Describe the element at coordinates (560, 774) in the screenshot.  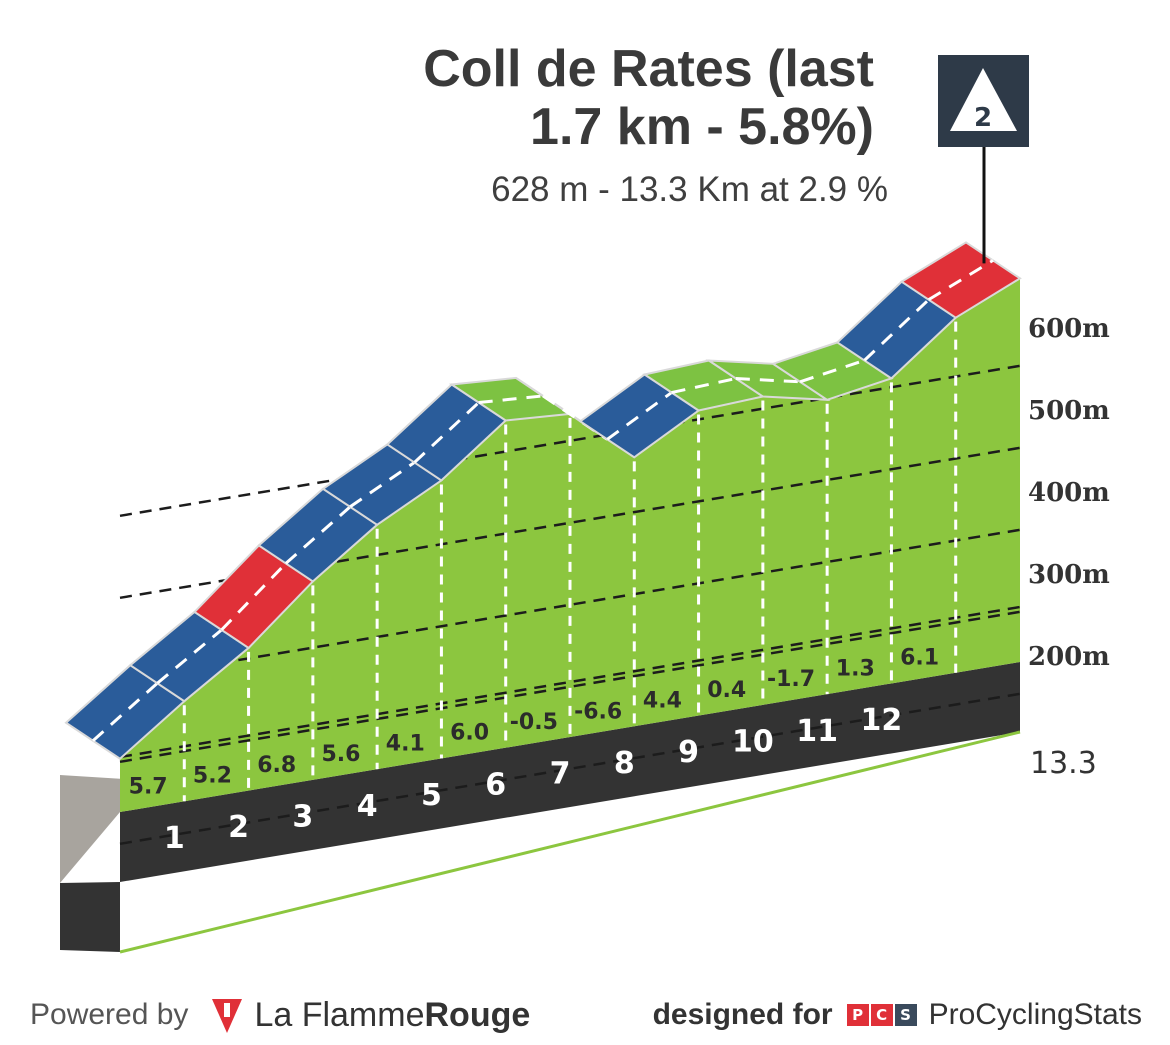
I see `km-label: 7` at that location.